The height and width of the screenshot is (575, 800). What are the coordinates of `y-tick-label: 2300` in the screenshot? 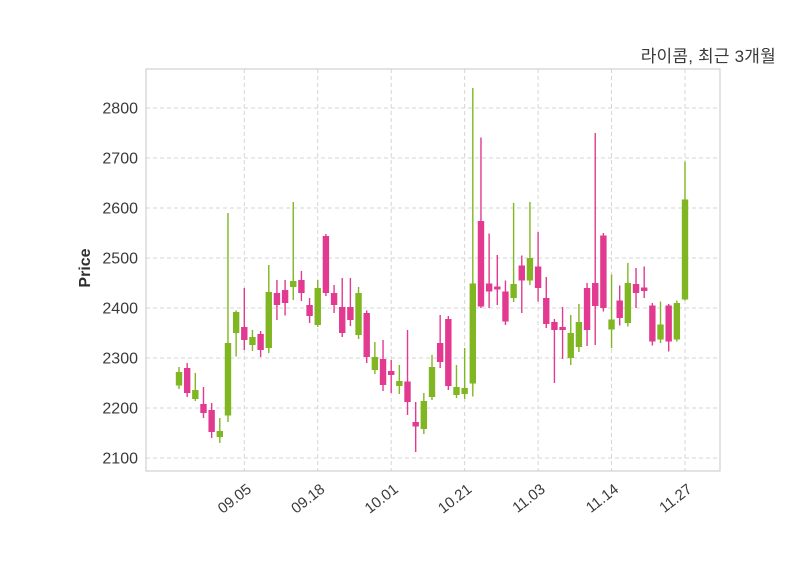 It's located at (120, 359).